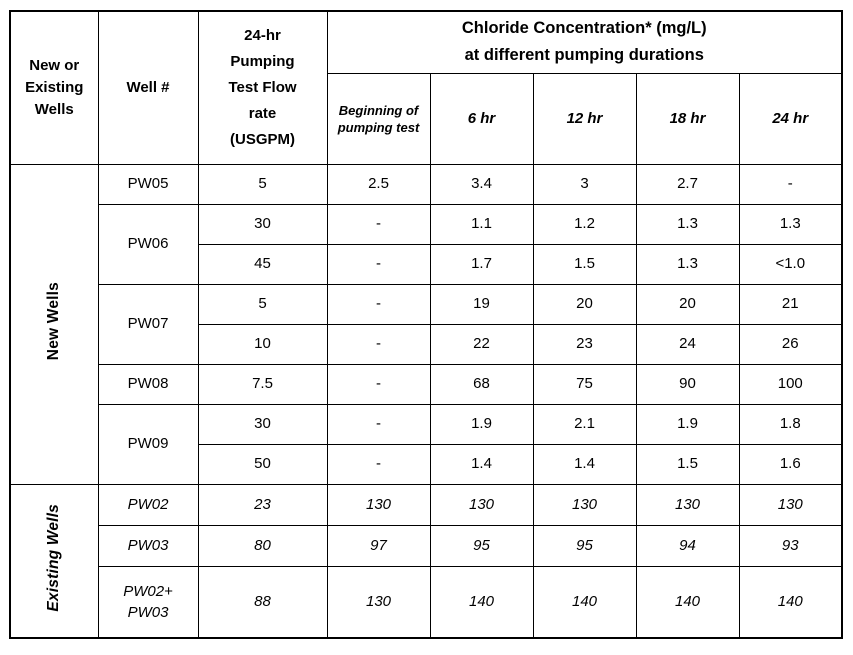 This screenshot has width=853, height=655. I want to click on cell-chloride-value: 21, so click(790, 304).